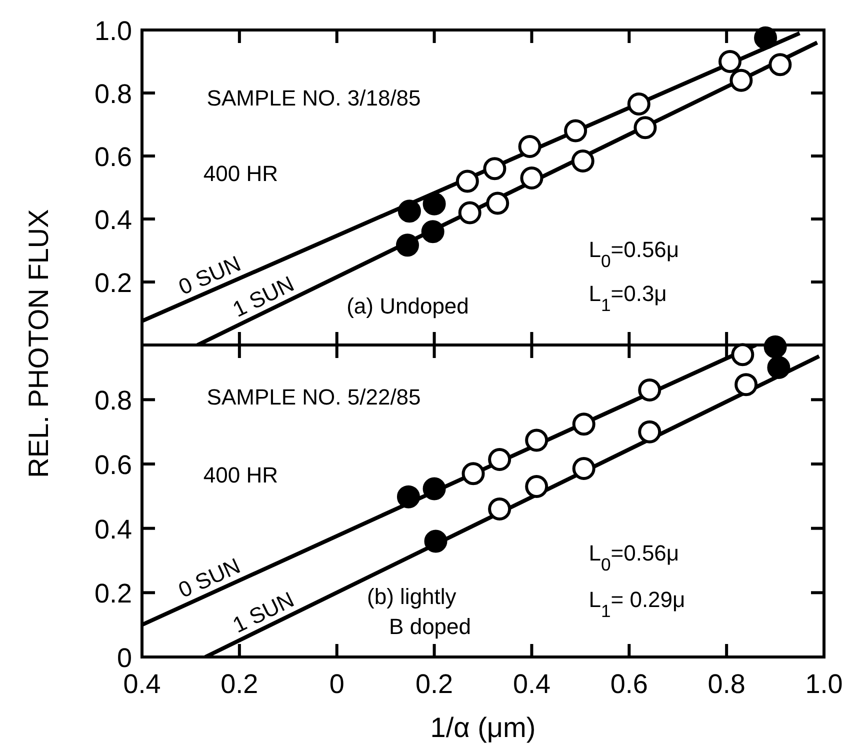 The width and height of the screenshot is (851, 752). Describe the element at coordinates (209, 275) in the screenshot. I see `text: 0 SUN` at that location.